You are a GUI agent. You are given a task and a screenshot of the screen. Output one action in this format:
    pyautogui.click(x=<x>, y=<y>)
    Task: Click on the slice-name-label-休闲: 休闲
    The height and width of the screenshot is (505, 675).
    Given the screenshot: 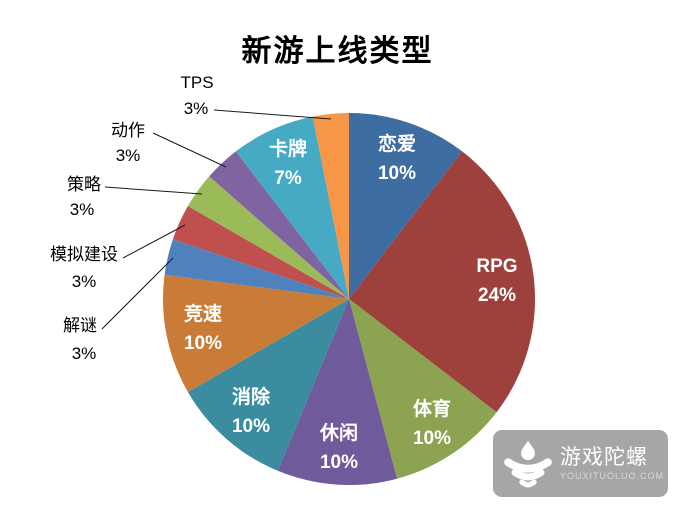 What is the action you would take?
    pyautogui.click(x=338, y=432)
    